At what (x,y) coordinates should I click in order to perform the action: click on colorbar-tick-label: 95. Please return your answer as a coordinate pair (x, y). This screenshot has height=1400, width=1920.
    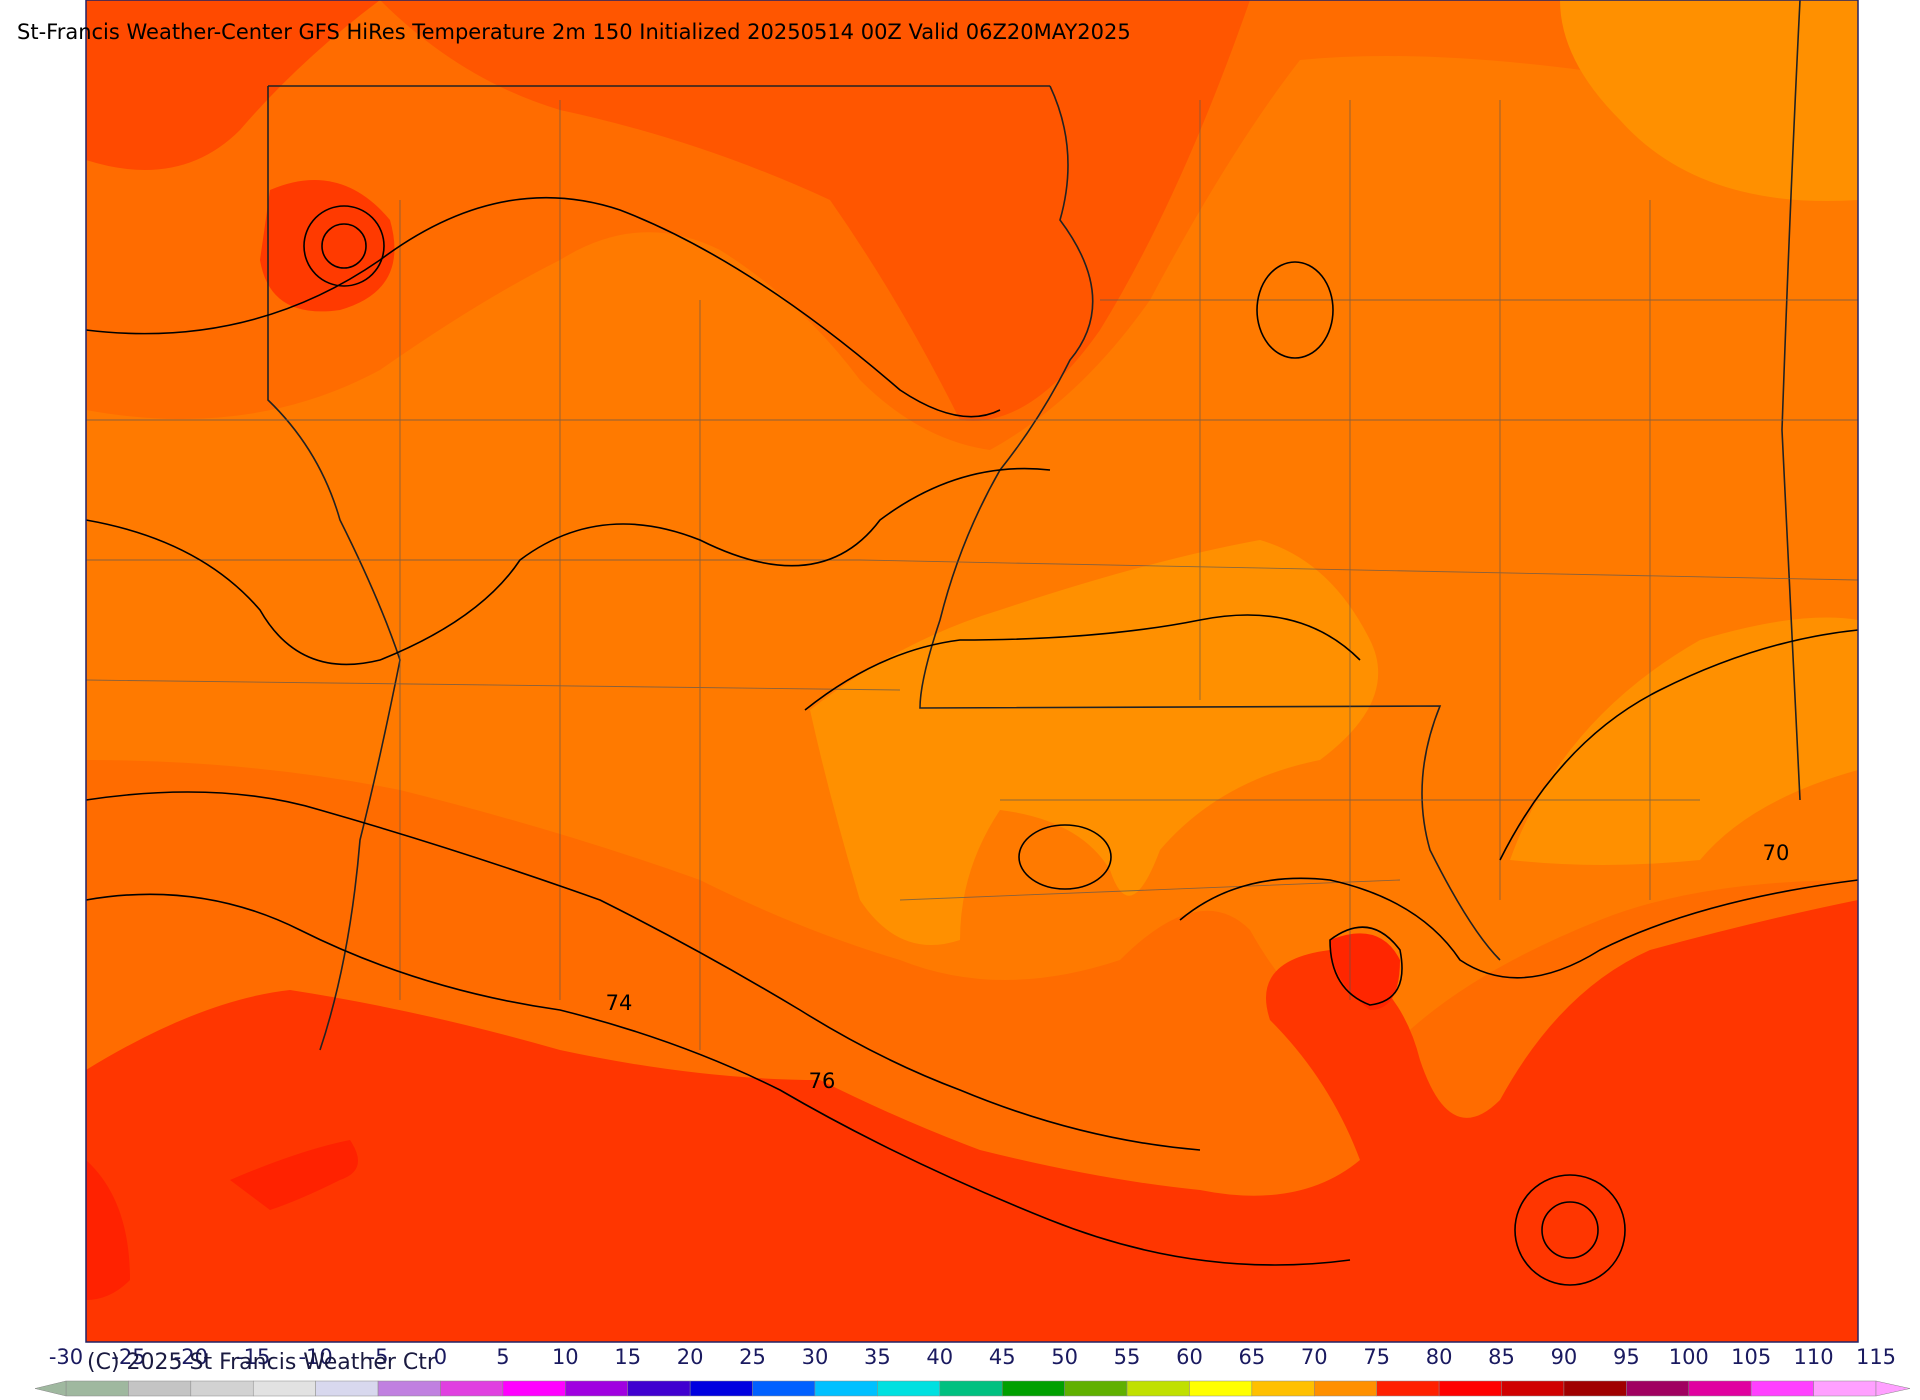
    Looking at the image, I should click on (1626, 1357).